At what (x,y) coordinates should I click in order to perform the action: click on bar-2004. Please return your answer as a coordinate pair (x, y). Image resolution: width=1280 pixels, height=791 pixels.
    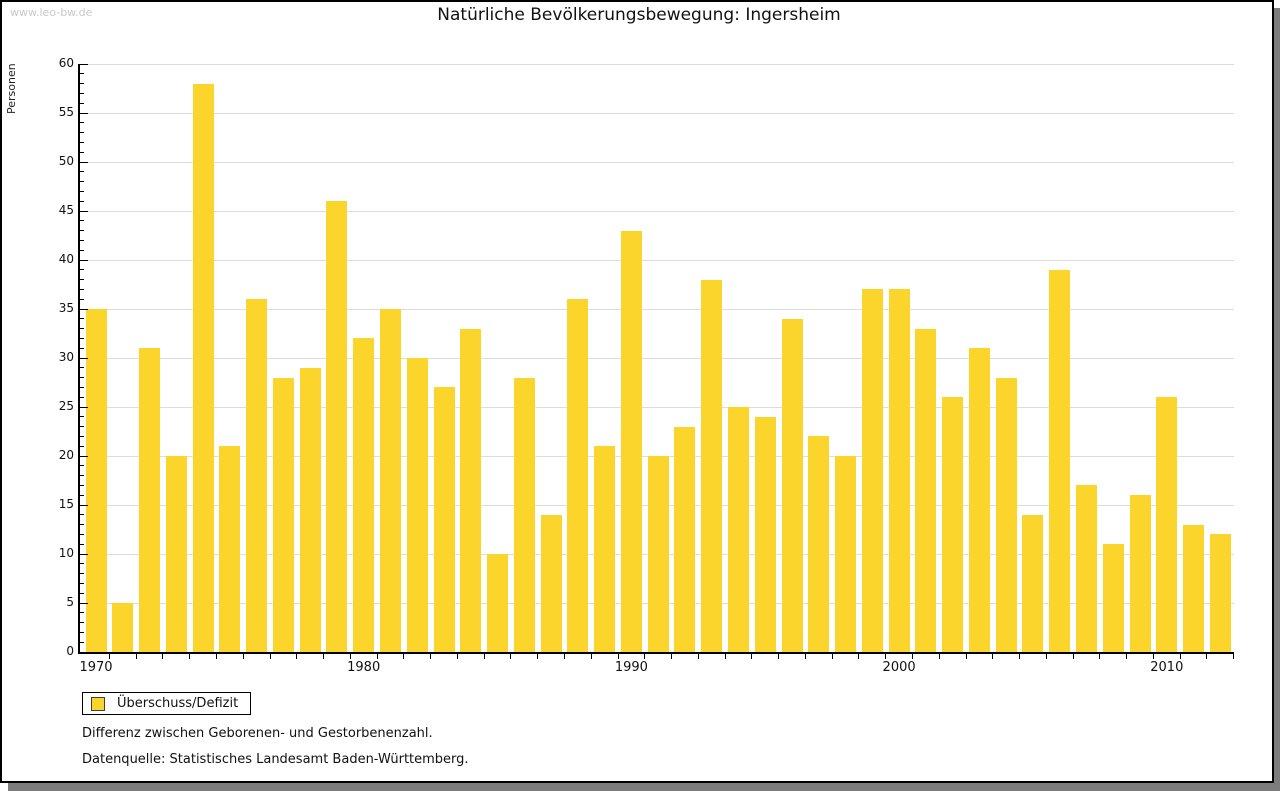
    Looking at the image, I should click on (1006, 514).